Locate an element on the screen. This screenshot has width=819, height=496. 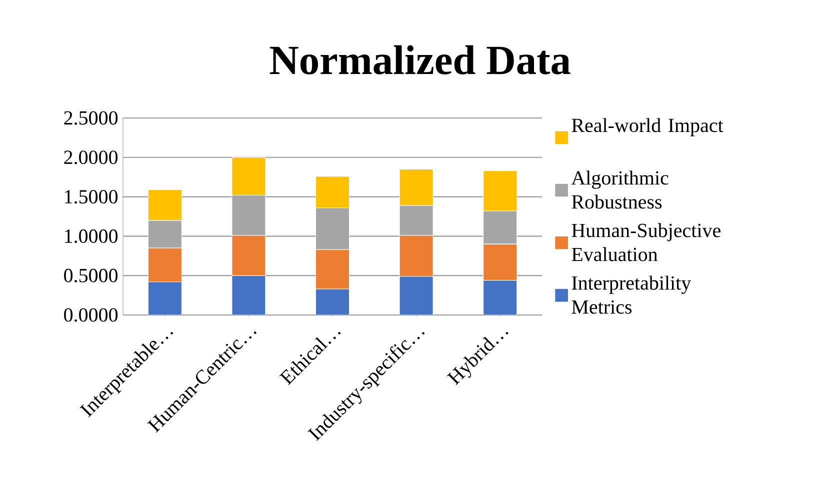
chart-title: Normalized Data is located at coordinates (420, 59).